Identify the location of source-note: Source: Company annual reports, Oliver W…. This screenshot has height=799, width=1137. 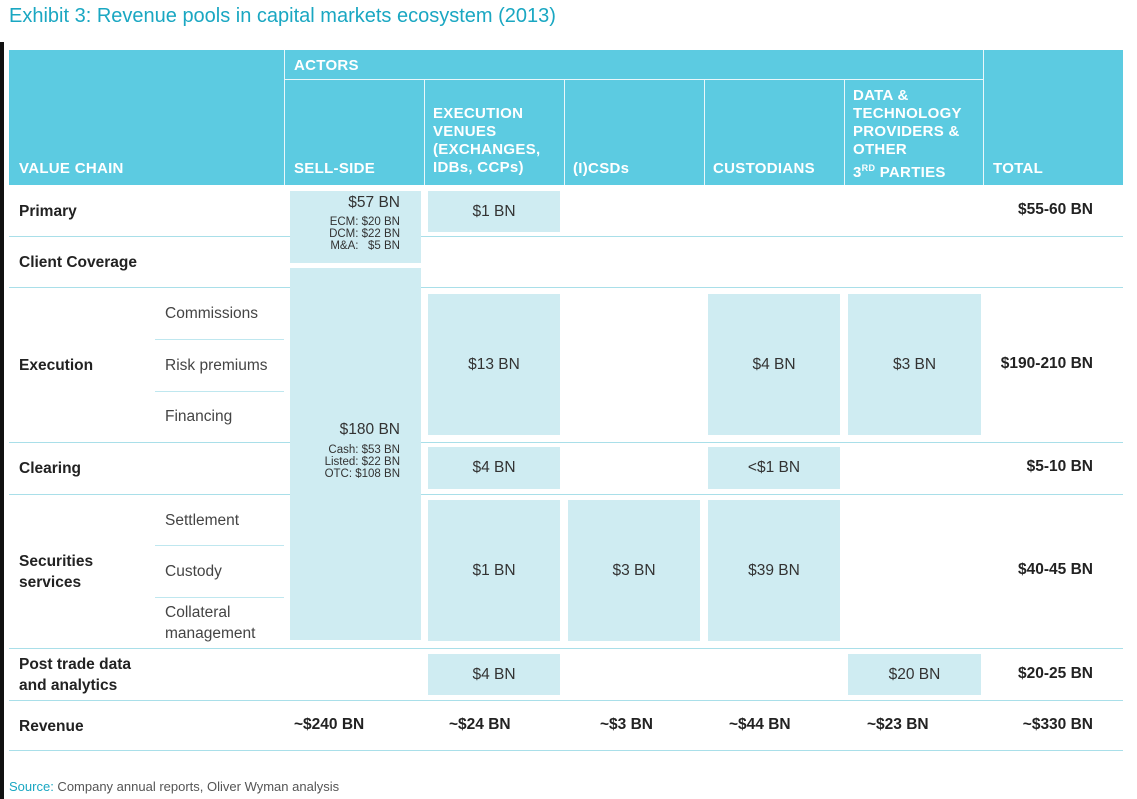
(174, 786).